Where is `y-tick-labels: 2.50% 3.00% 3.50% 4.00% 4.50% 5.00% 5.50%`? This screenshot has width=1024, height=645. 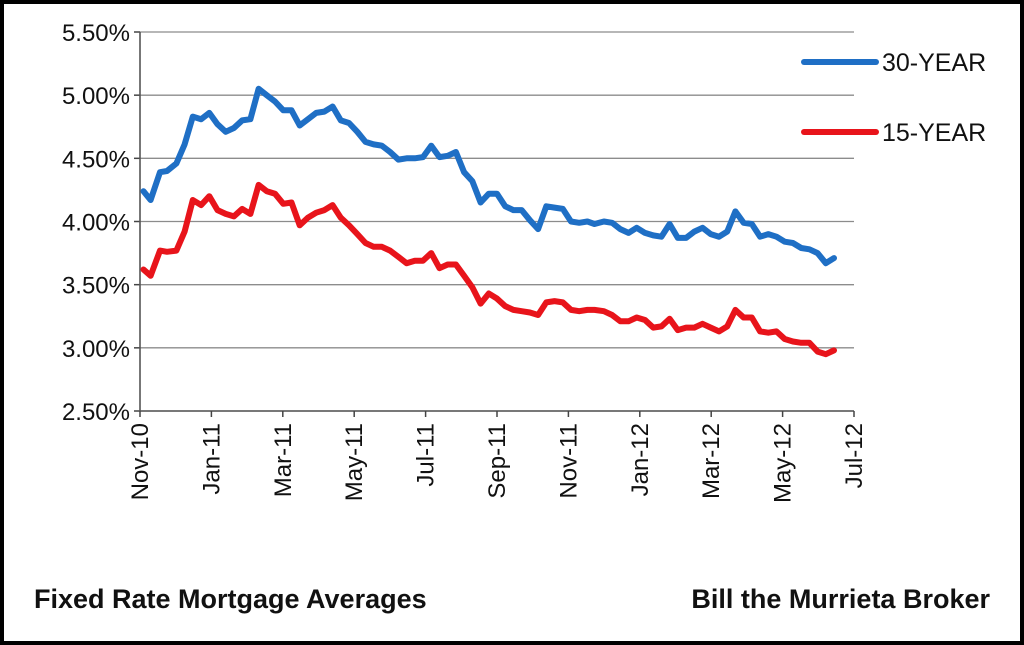
y-tick-labels: 2.50% 3.00% 3.50% 4.00% 4.50% 5.00% 5.50% is located at coordinates (96, 223).